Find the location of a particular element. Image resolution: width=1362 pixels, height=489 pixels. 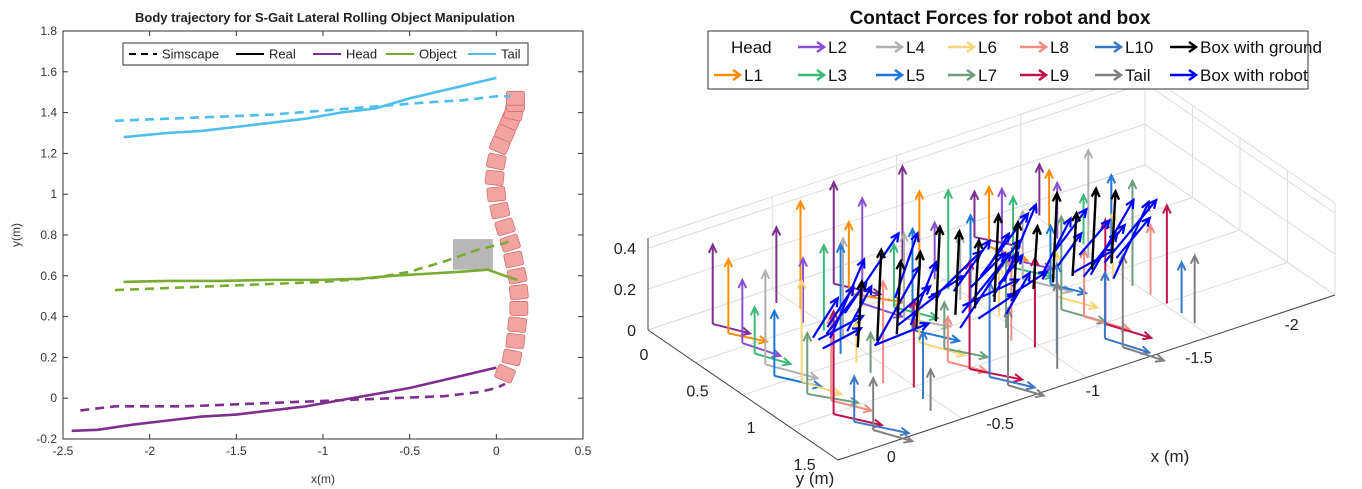

force-arrow-l6 is located at coordinates (1077, 302).